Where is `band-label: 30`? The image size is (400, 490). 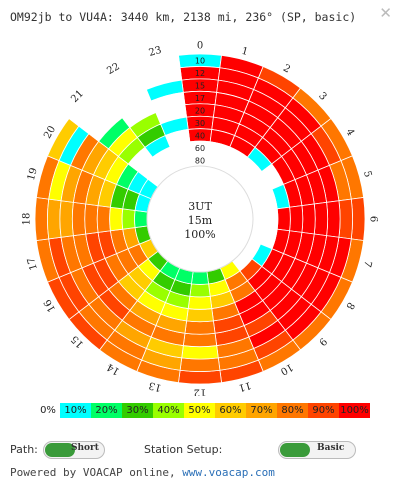
band-label: 30 is located at coordinates (200, 123).